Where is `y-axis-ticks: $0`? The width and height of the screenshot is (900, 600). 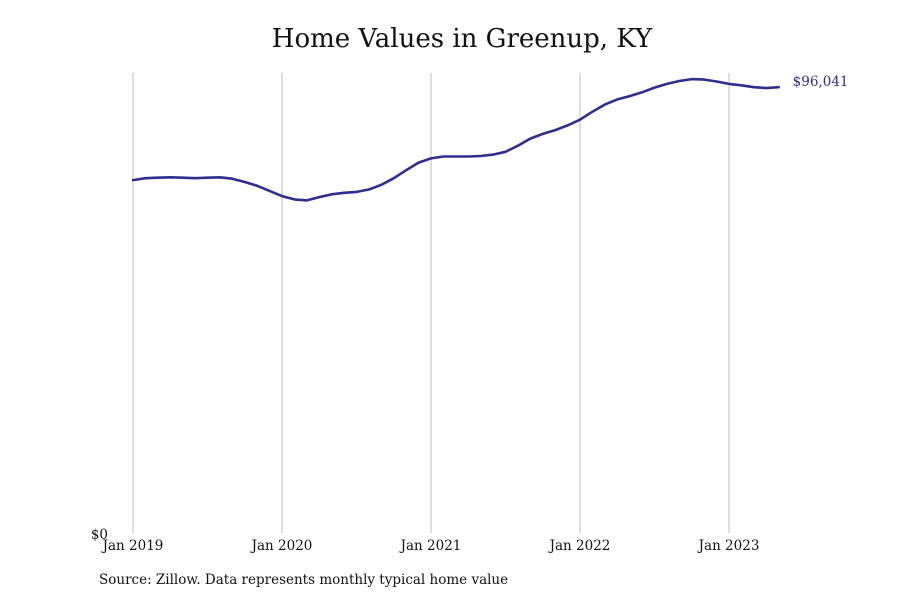
y-axis-ticks: $0 is located at coordinates (99, 535).